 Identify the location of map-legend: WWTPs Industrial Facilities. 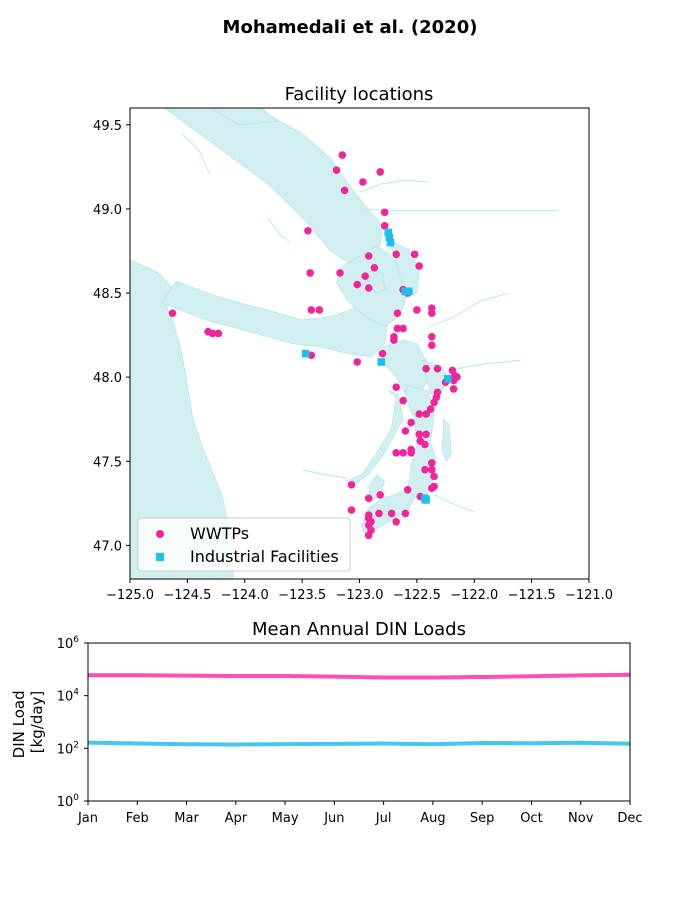
(244, 544).